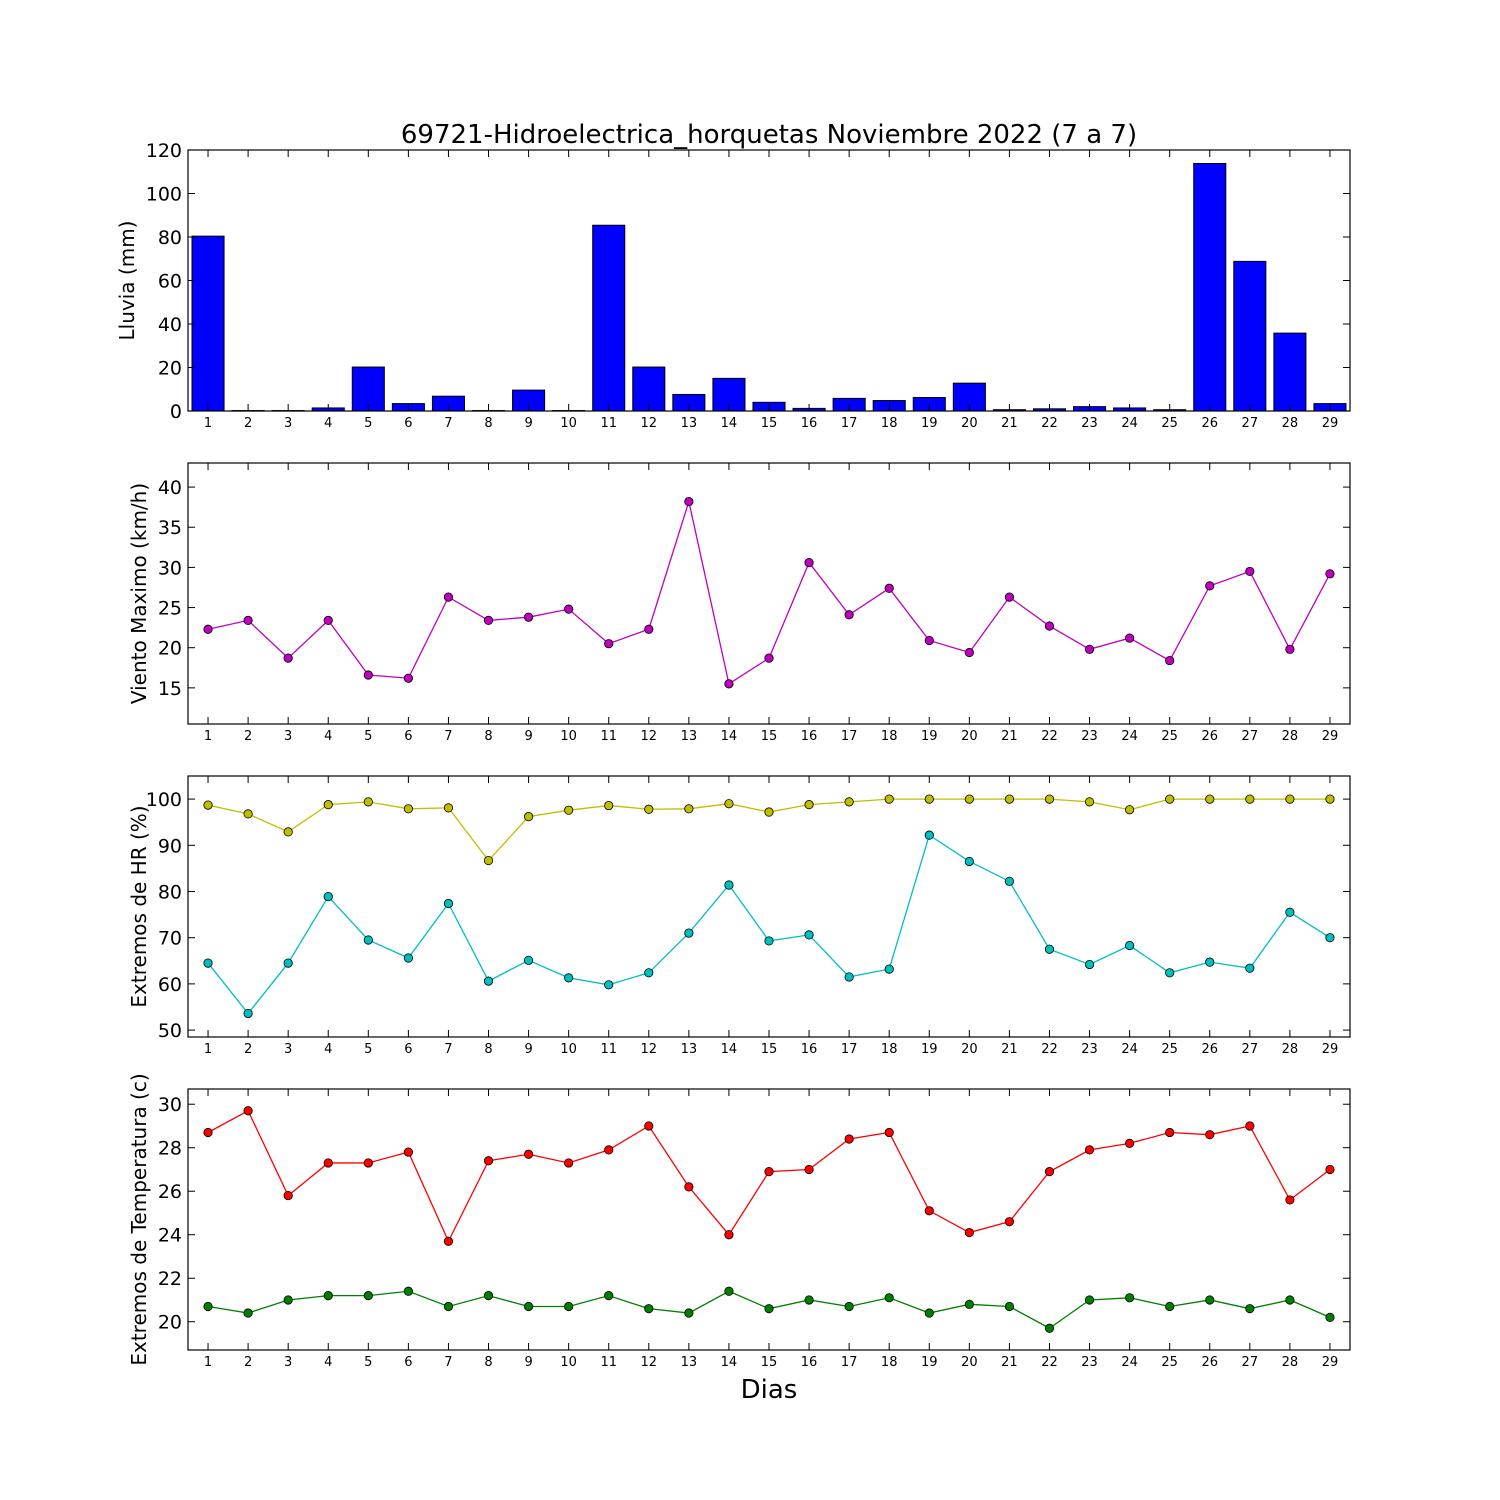 This screenshot has width=1500, height=1500. I want to click on humidity-xtick-label: 7, so click(448, 1049).